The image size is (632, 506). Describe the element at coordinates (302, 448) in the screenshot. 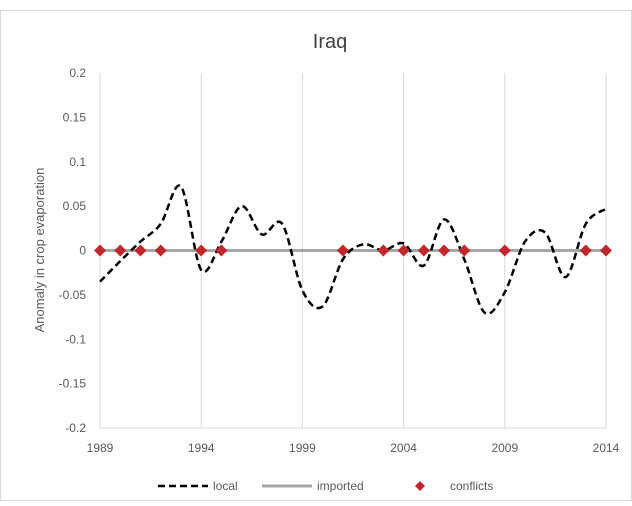

I see `x-tick-label: 1999` at that location.